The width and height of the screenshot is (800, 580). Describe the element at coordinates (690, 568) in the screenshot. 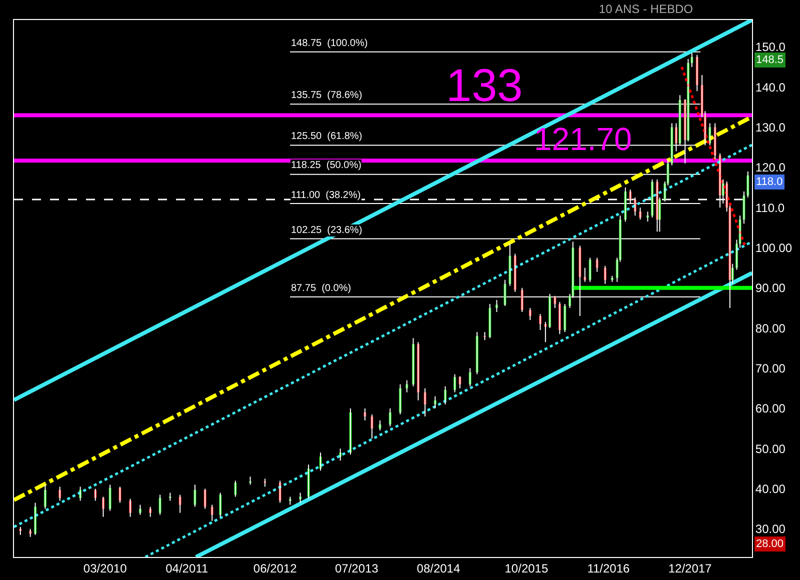

I see `x-tick-label: 12/2017` at that location.